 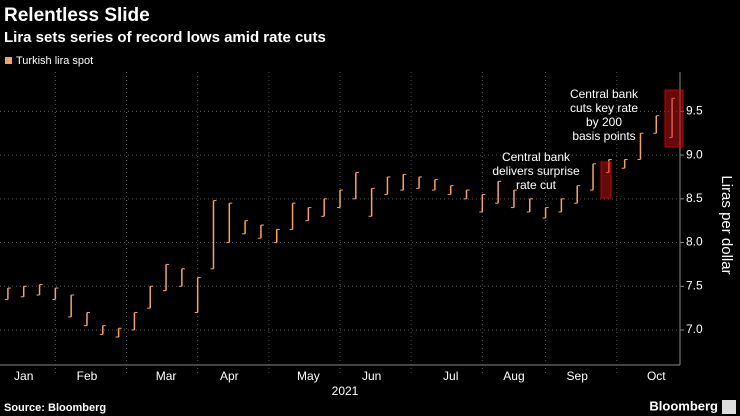 What do you see at coordinates (166, 376) in the screenshot?
I see `x-tick-label: Mar` at bounding box center [166, 376].